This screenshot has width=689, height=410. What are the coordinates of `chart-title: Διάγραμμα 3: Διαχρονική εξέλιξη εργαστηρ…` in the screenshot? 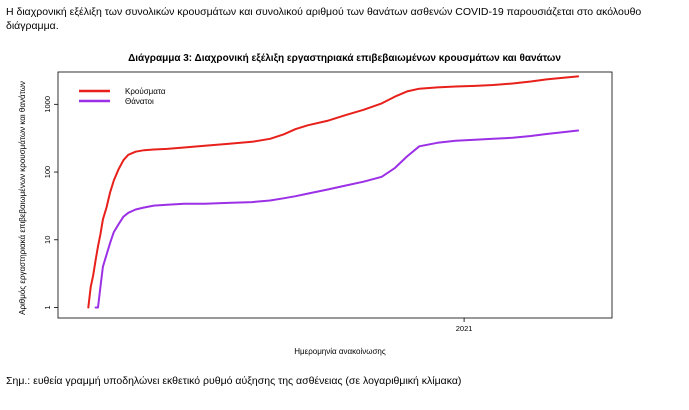 It's located at (344, 58).